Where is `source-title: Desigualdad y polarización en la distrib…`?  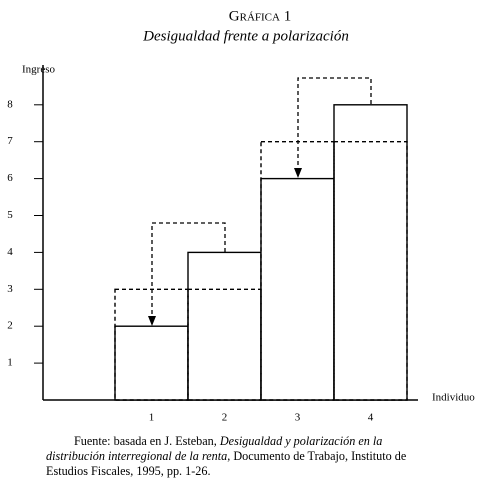 source-title: Desigualdad y polarización en la distrib… is located at coordinates (214, 448).